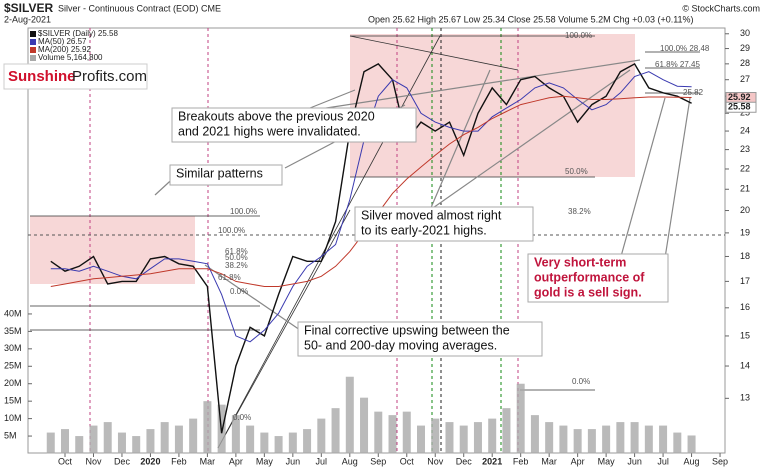  Describe the element at coordinates (64, 49) in the screenshot. I see `legend-entry: MA(200) 25.92` at that location.